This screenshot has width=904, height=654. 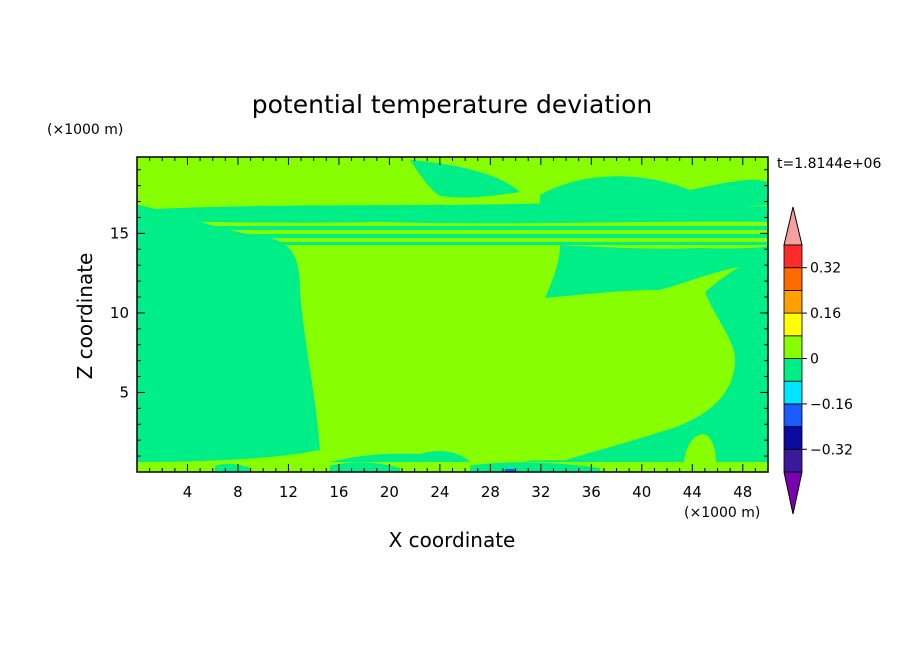 What do you see at coordinates (793, 493) in the screenshot?
I see `colorbar-min-arrow` at bounding box center [793, 493].